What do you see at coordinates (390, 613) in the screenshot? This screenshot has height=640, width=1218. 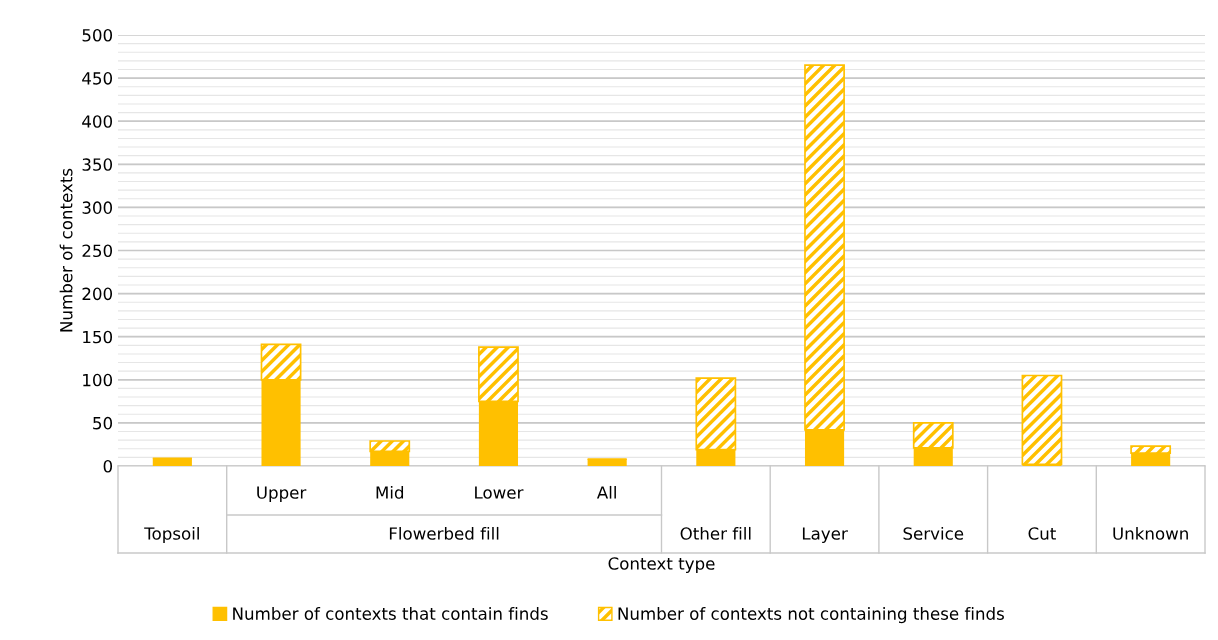 I see `legend-label: Number of contexts that contain finds` at bounding box center [390, 613].